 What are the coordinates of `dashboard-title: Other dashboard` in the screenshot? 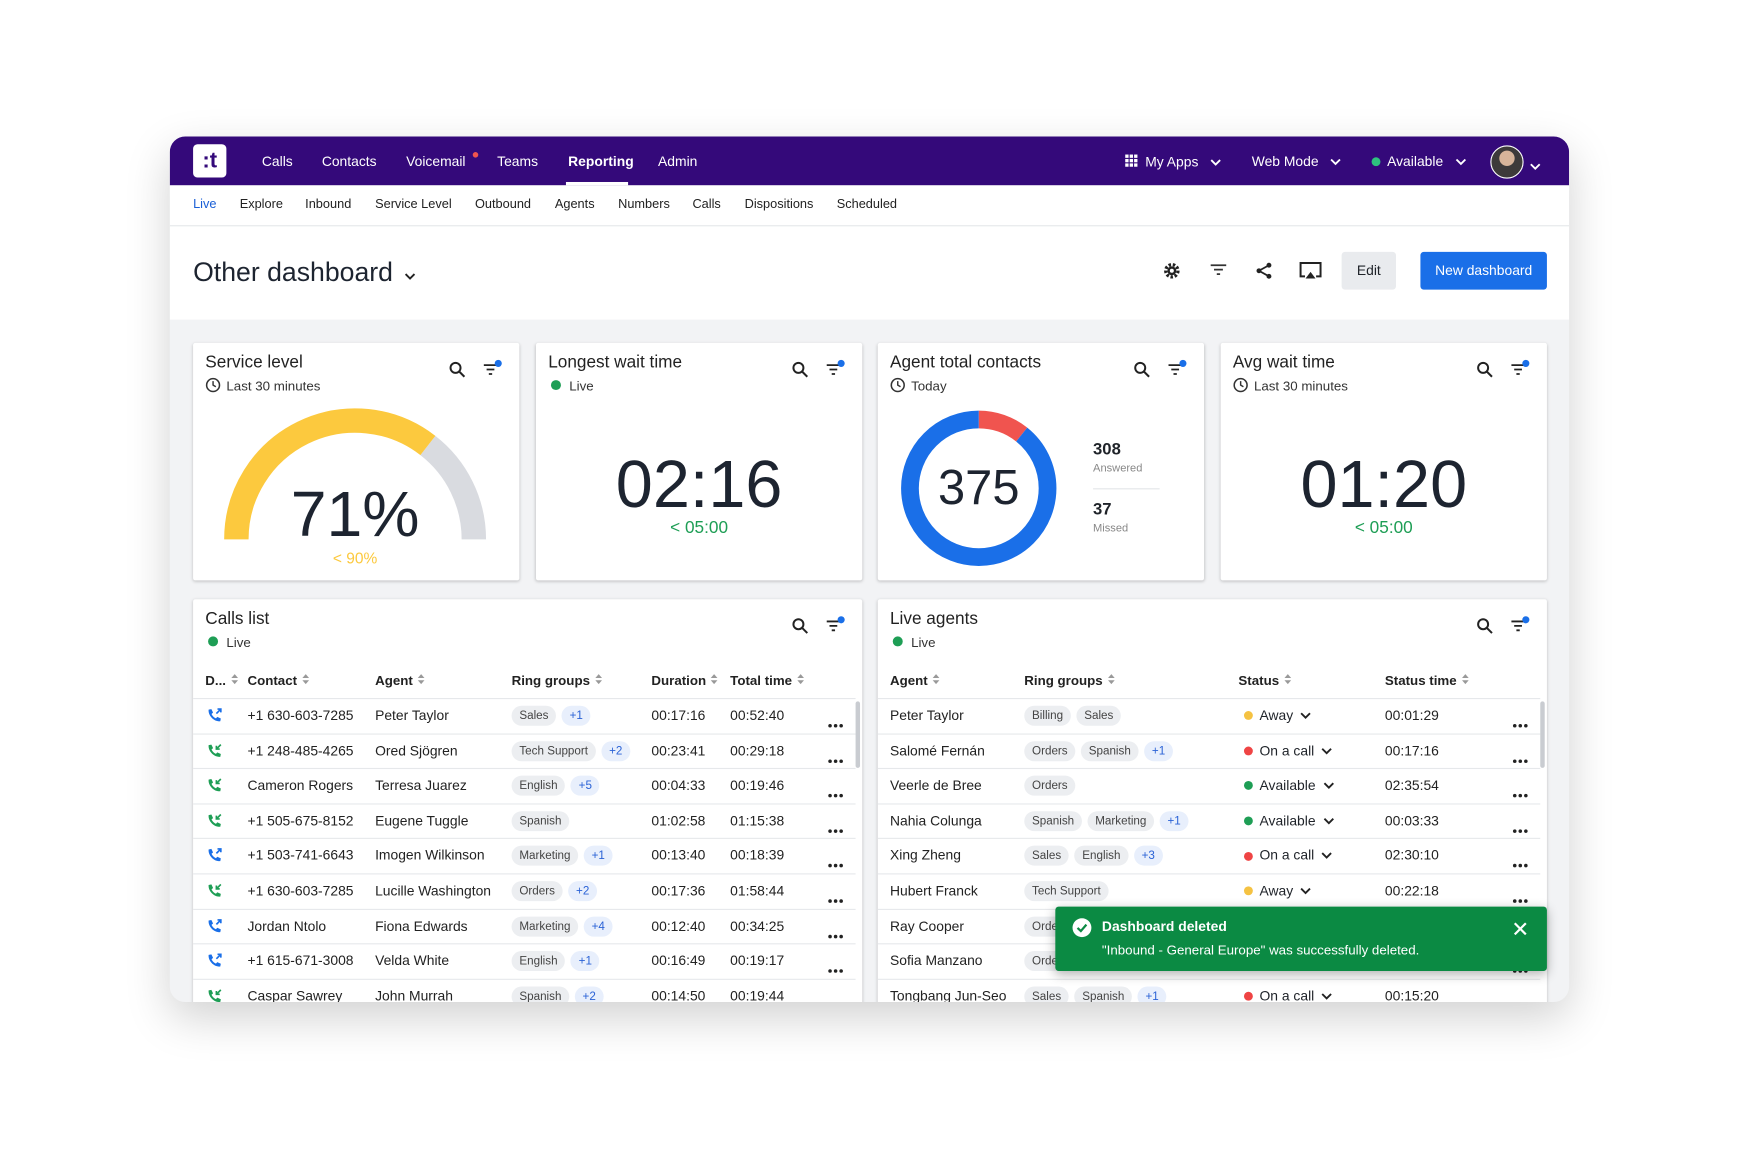 It's located at (304, 273).